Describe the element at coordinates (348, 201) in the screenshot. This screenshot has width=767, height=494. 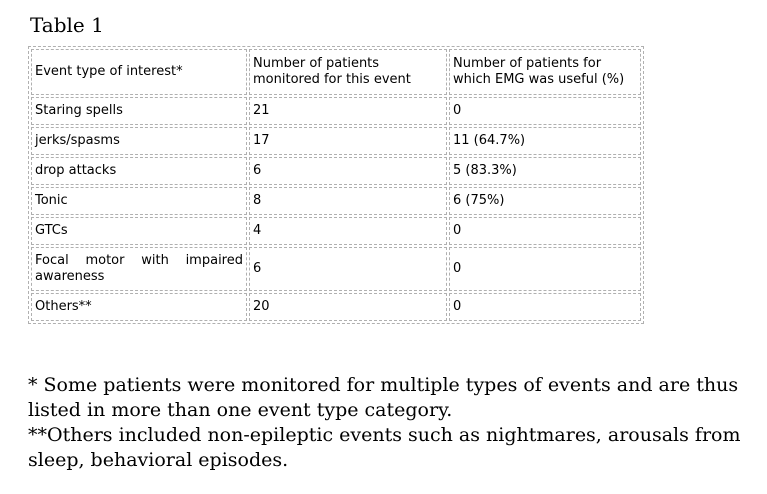
I see `cell-monitored: 8` at that location.